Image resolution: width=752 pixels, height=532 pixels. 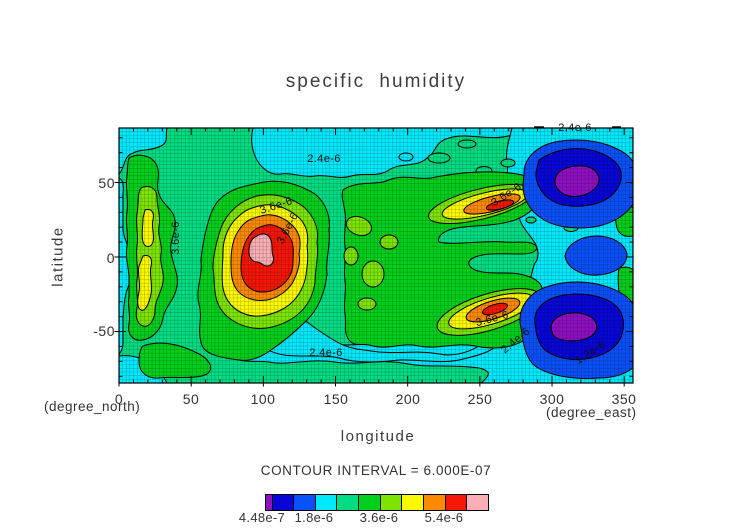 What do you see at coordinates (379, 517) in the screenshot?
I see `colorbar-label-3: 3.6e-6` at bounding box center [379, 517].